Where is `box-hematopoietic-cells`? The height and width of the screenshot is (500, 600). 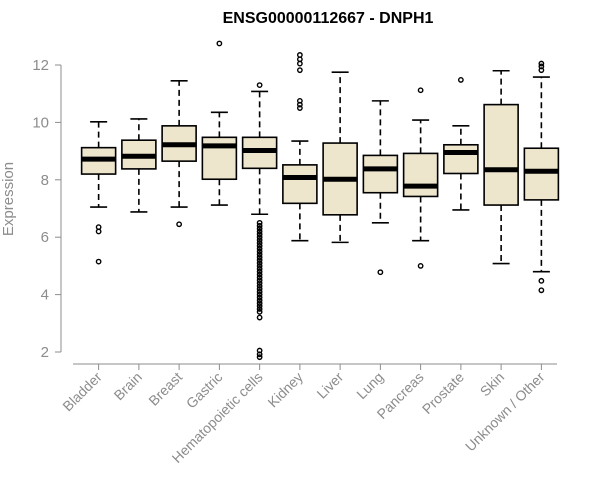
box-hematopoietic-cells is located at coordinates (259, 221).